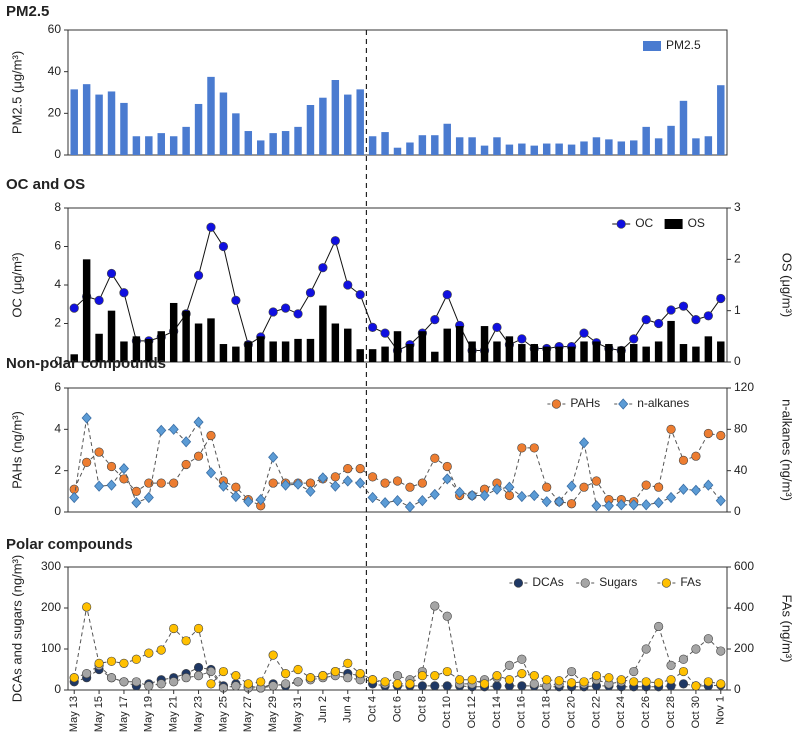 The width and height of the screenshot is (800, 742). What do you see at coordinates (744, 607) in the screenshot?
I see `y2-tick-label: 400` at bounding box center [744, 607].